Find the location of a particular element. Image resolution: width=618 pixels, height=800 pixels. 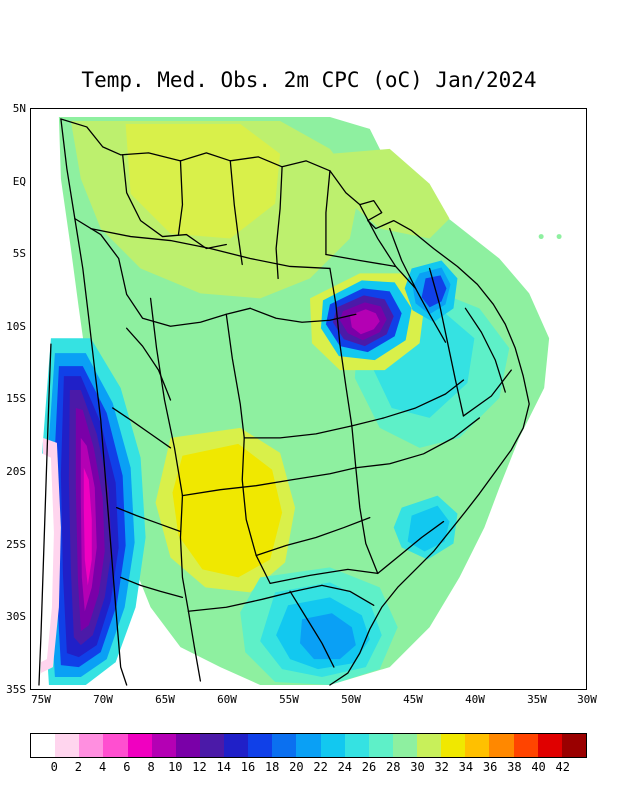

colorbar is located at coordinates (308, 745).